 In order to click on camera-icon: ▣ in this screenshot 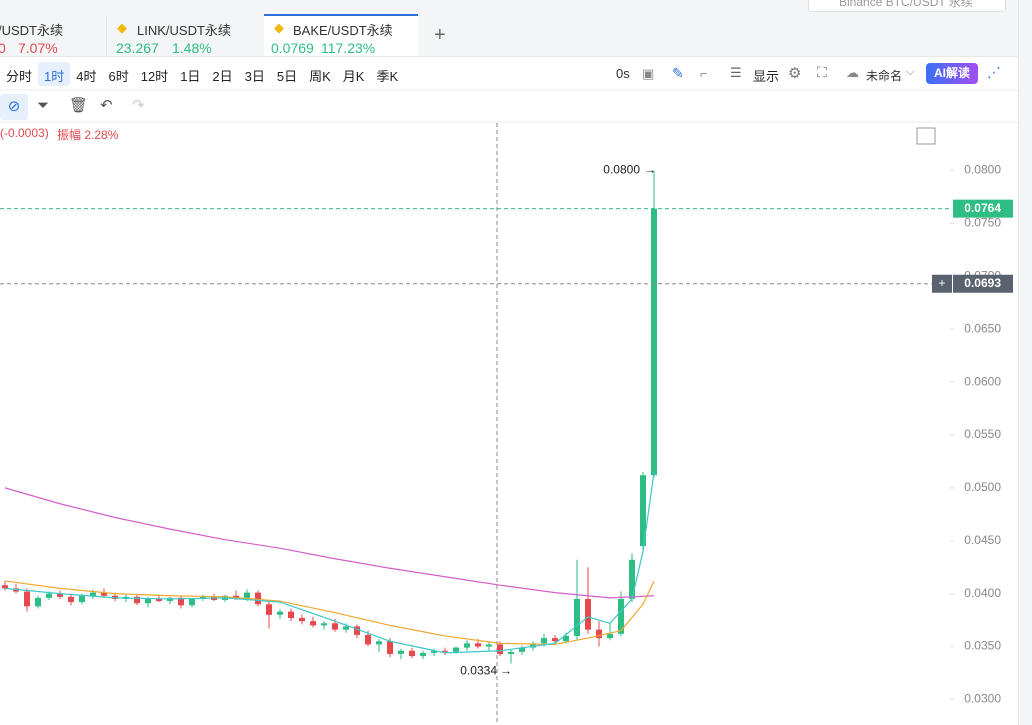, I will do `click(648, 73)`.